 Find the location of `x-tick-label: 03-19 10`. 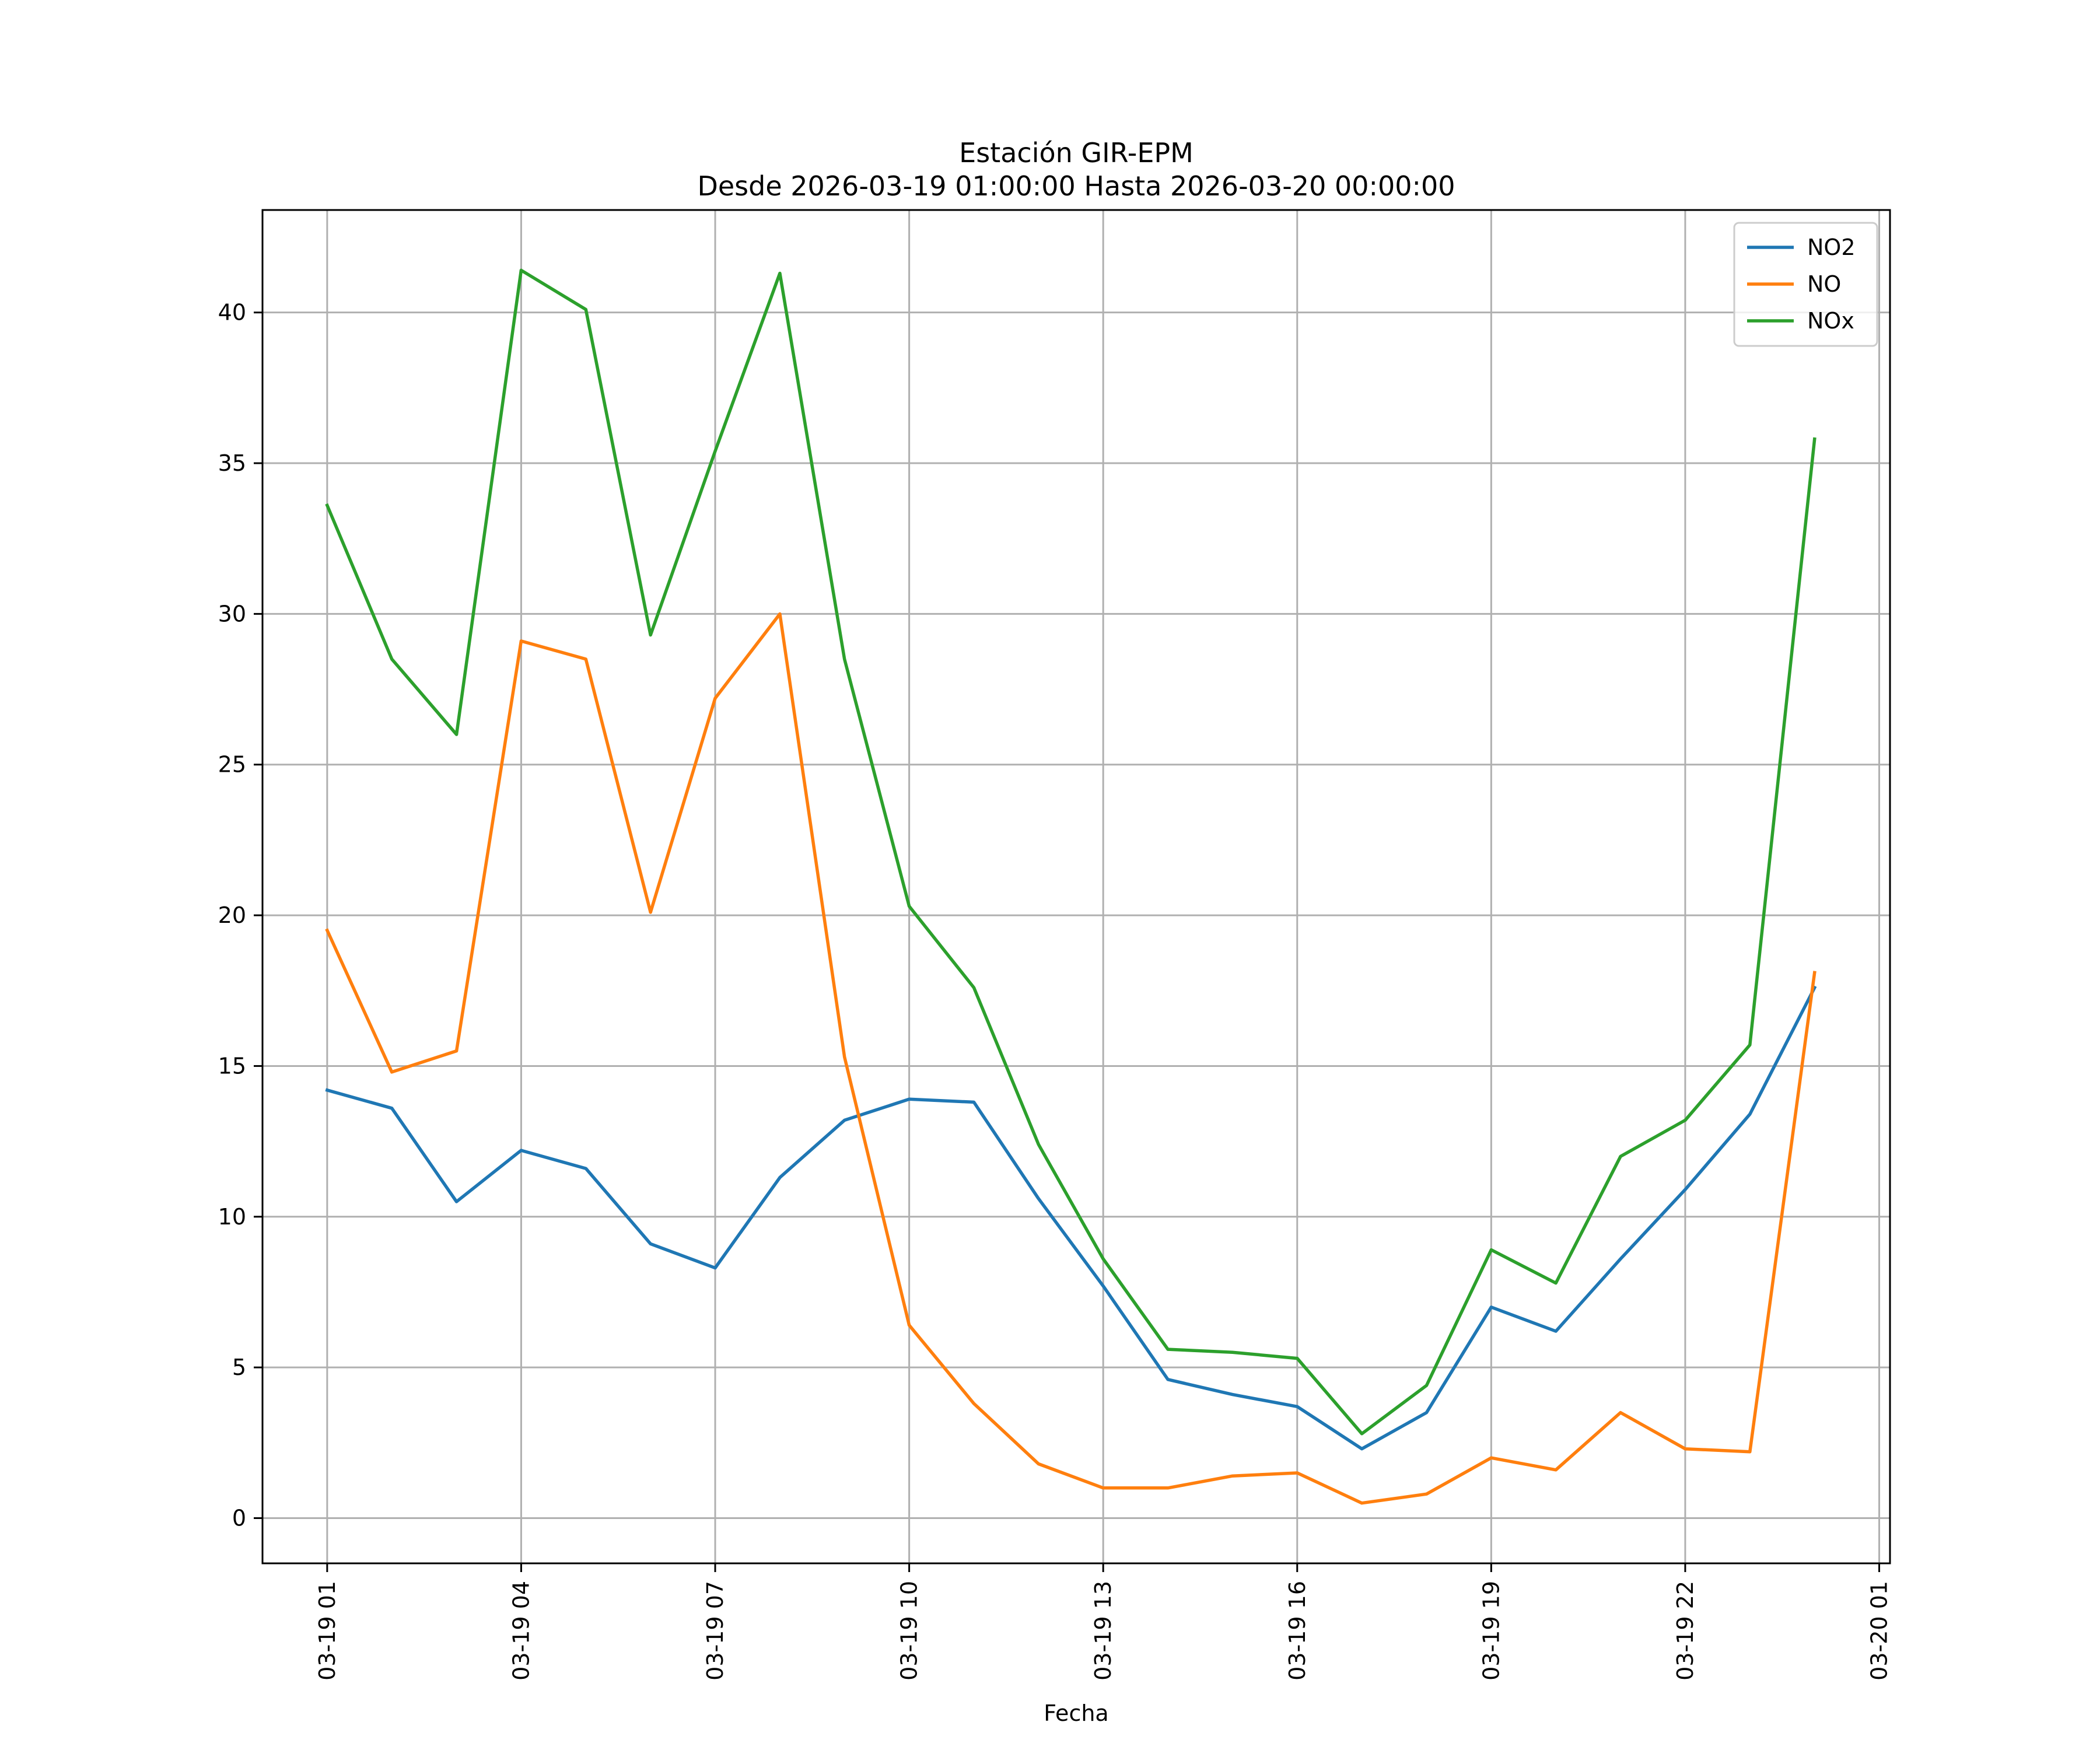

x-tick-label: 03-19 10 is located at coordinates (909, 1631).